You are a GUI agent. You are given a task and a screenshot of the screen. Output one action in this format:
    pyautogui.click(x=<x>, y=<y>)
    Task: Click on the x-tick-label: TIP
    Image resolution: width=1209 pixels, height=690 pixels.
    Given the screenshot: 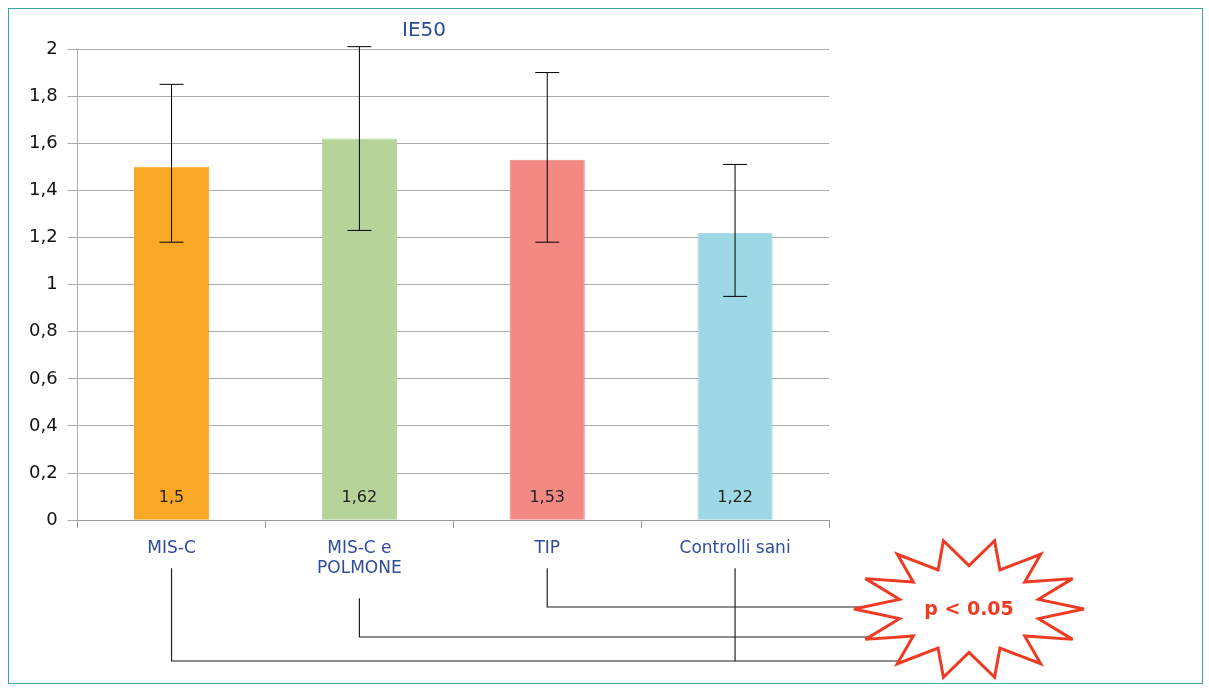 What is the action you would take?
    pyautogui.click(x=547, y=546)
    